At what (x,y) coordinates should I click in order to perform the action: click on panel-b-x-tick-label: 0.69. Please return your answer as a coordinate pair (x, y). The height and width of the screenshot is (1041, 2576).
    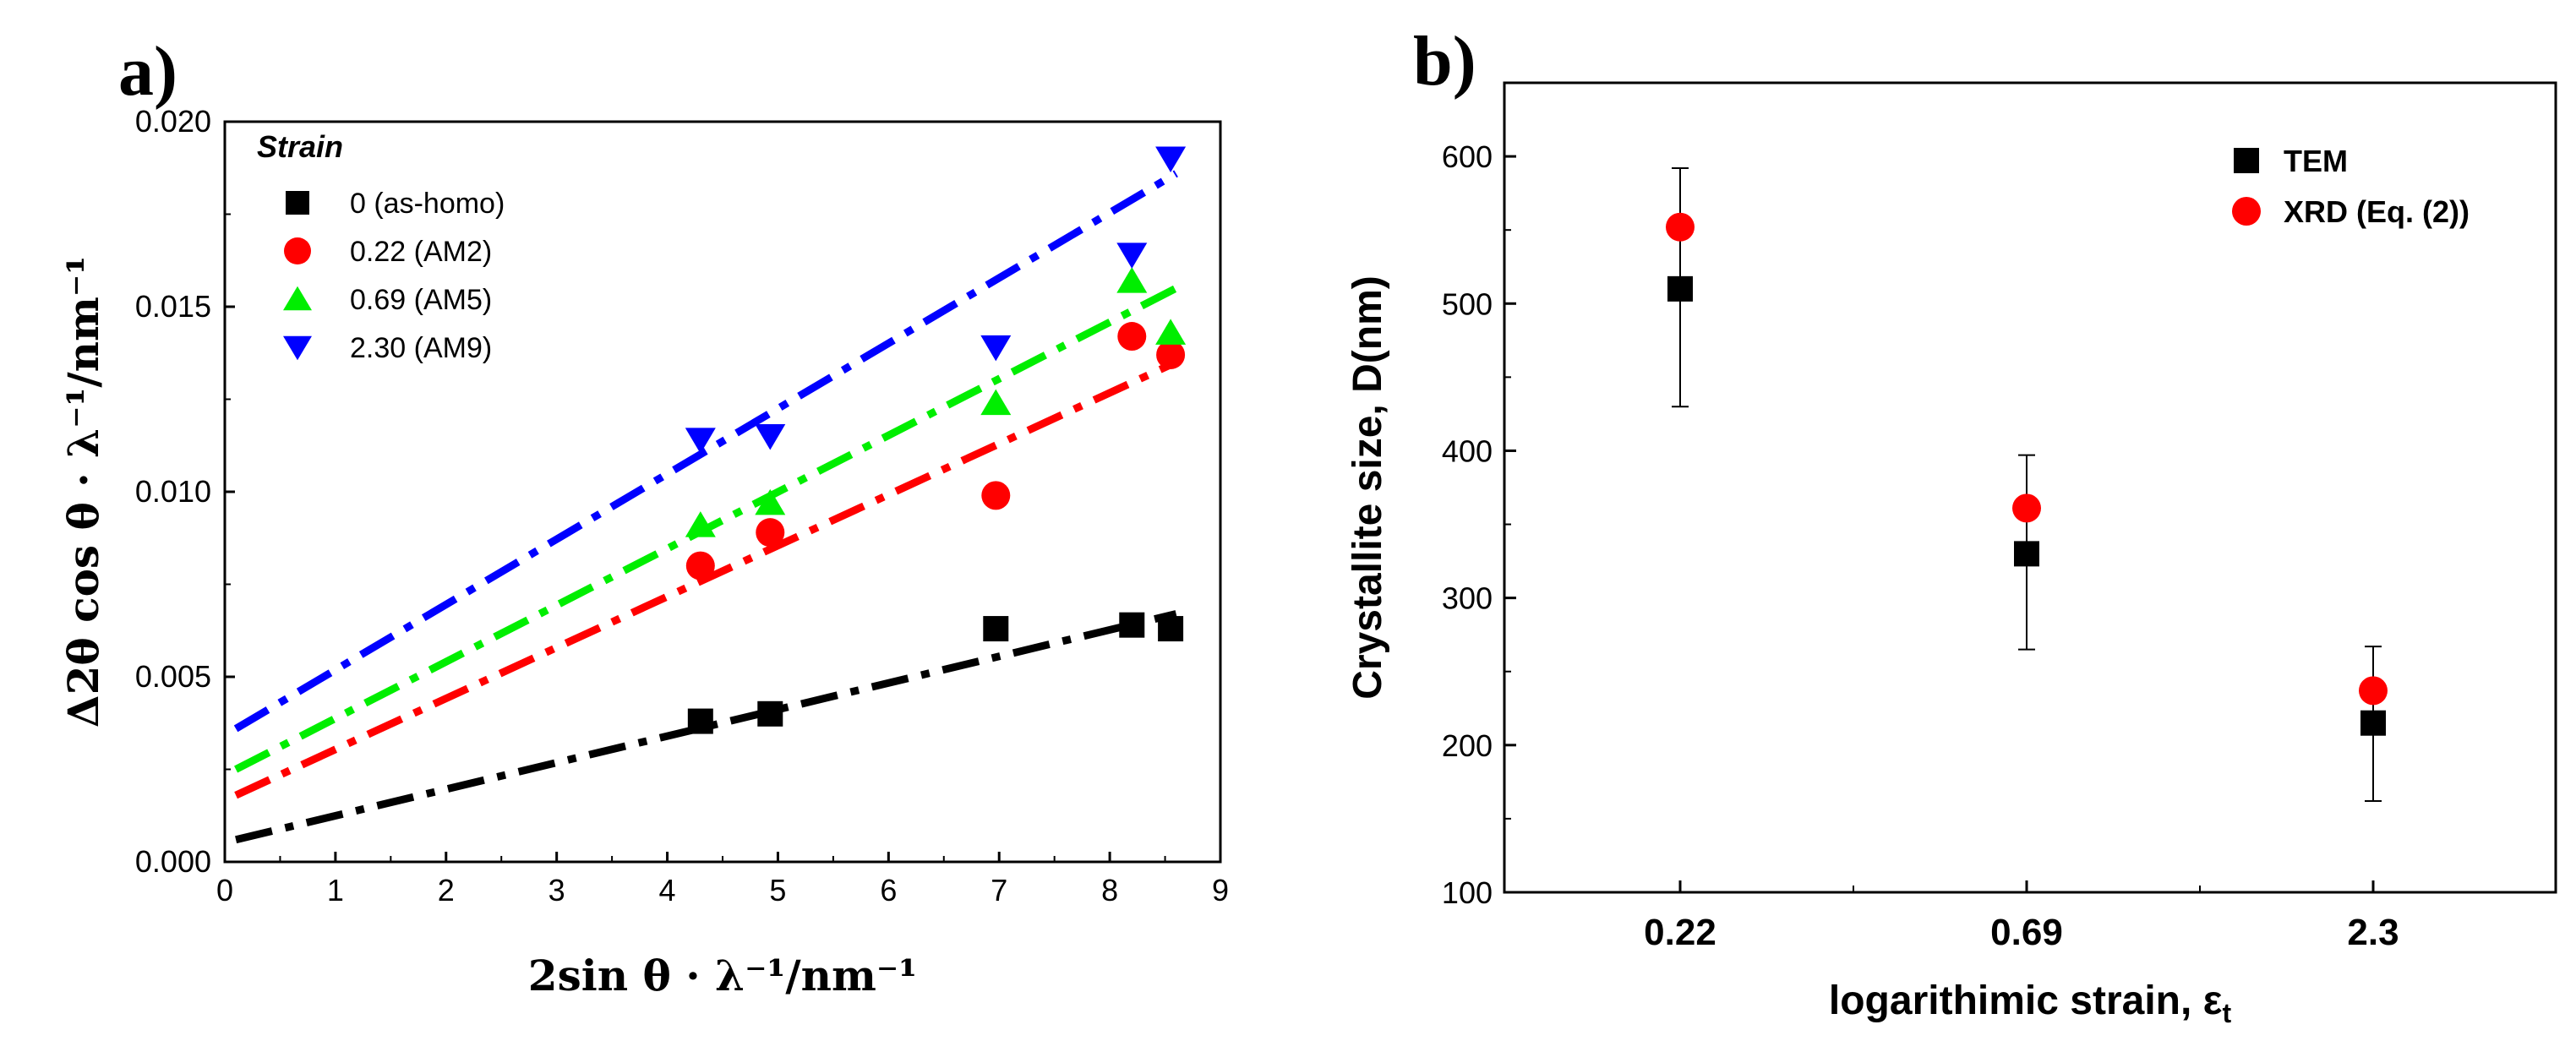
    Looking at the image, I should click on (2027, 932).